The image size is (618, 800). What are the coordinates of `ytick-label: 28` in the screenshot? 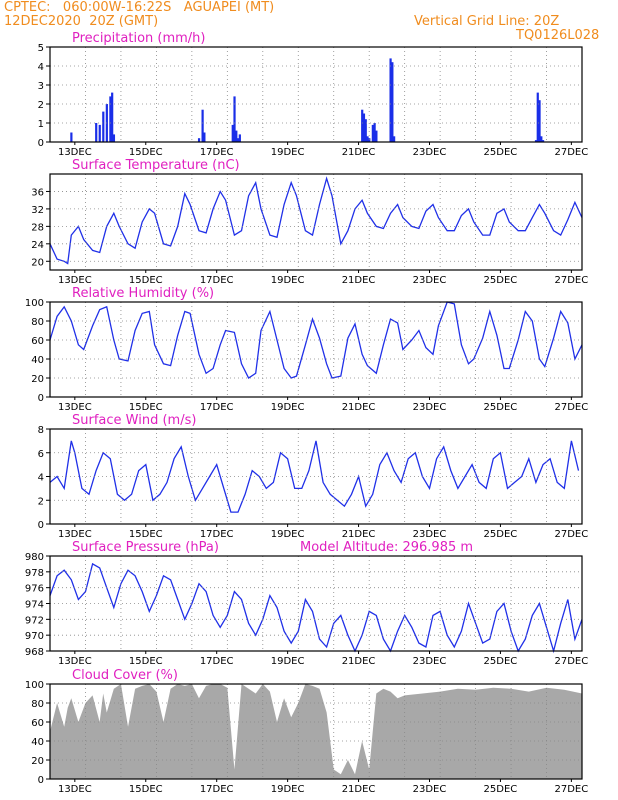 It's located at (37, 227).